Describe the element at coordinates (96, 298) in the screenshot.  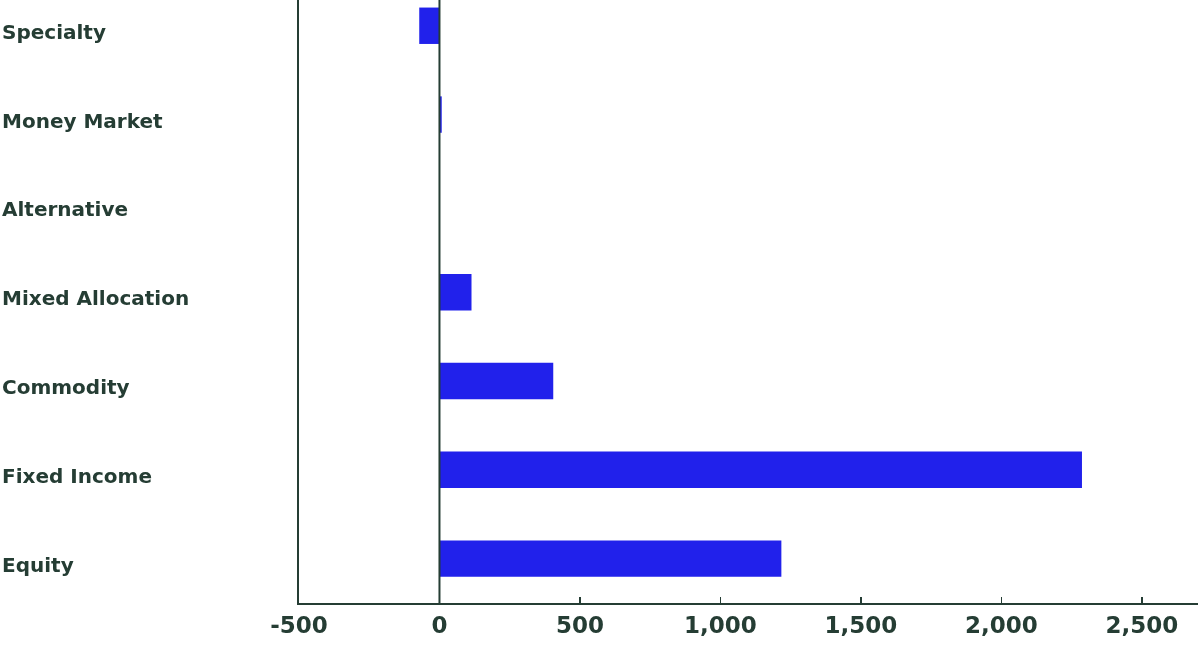
I see `y-tick-label: Mixed Allocation` at that location.